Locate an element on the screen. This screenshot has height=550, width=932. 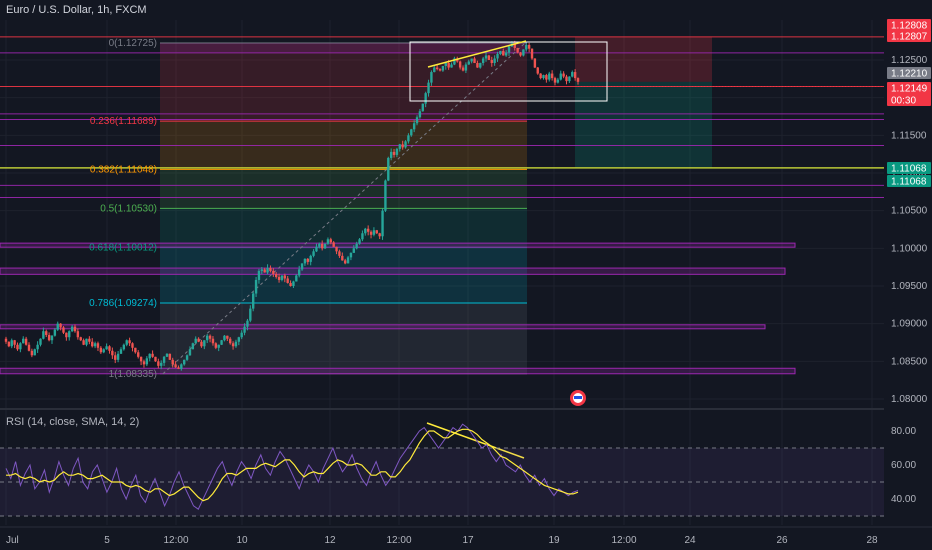
price-tick-label: 1.12500 is located at coordinates (909, 60).